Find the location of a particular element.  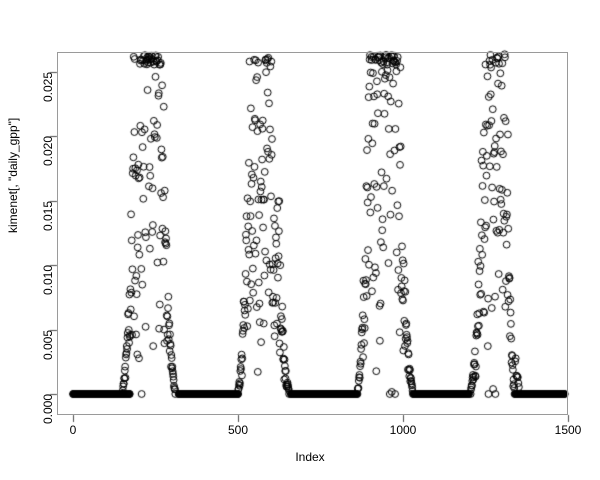

xtick-label-500: 500 is located at coordinates (238, 430).